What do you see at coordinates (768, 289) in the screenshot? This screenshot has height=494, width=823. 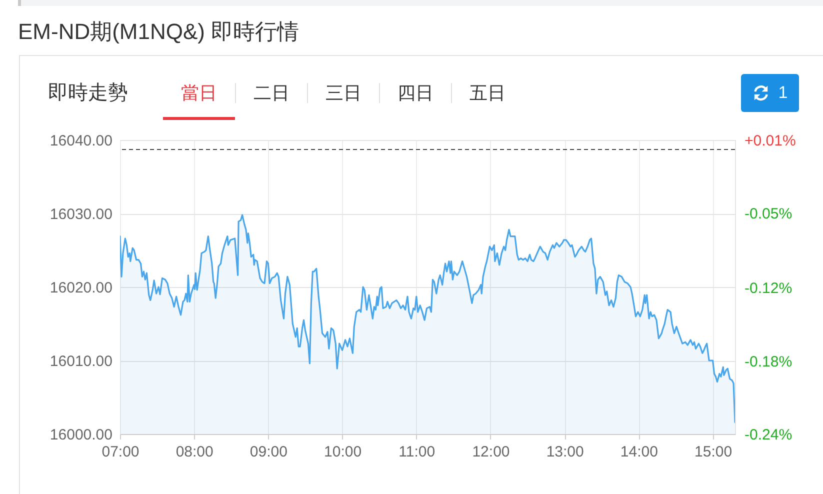 I see `y2-tick-label: -0.12%` at bounding box center [768, 289].